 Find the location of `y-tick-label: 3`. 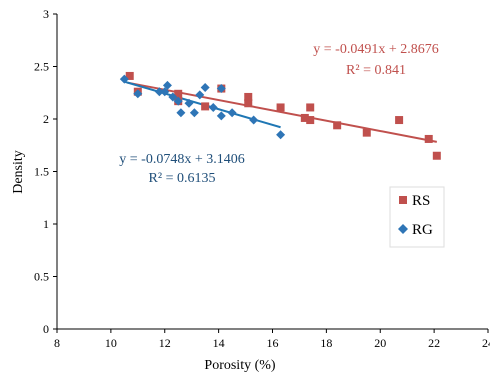

y-tick-label: 3 is located at coordinates (46, 14).